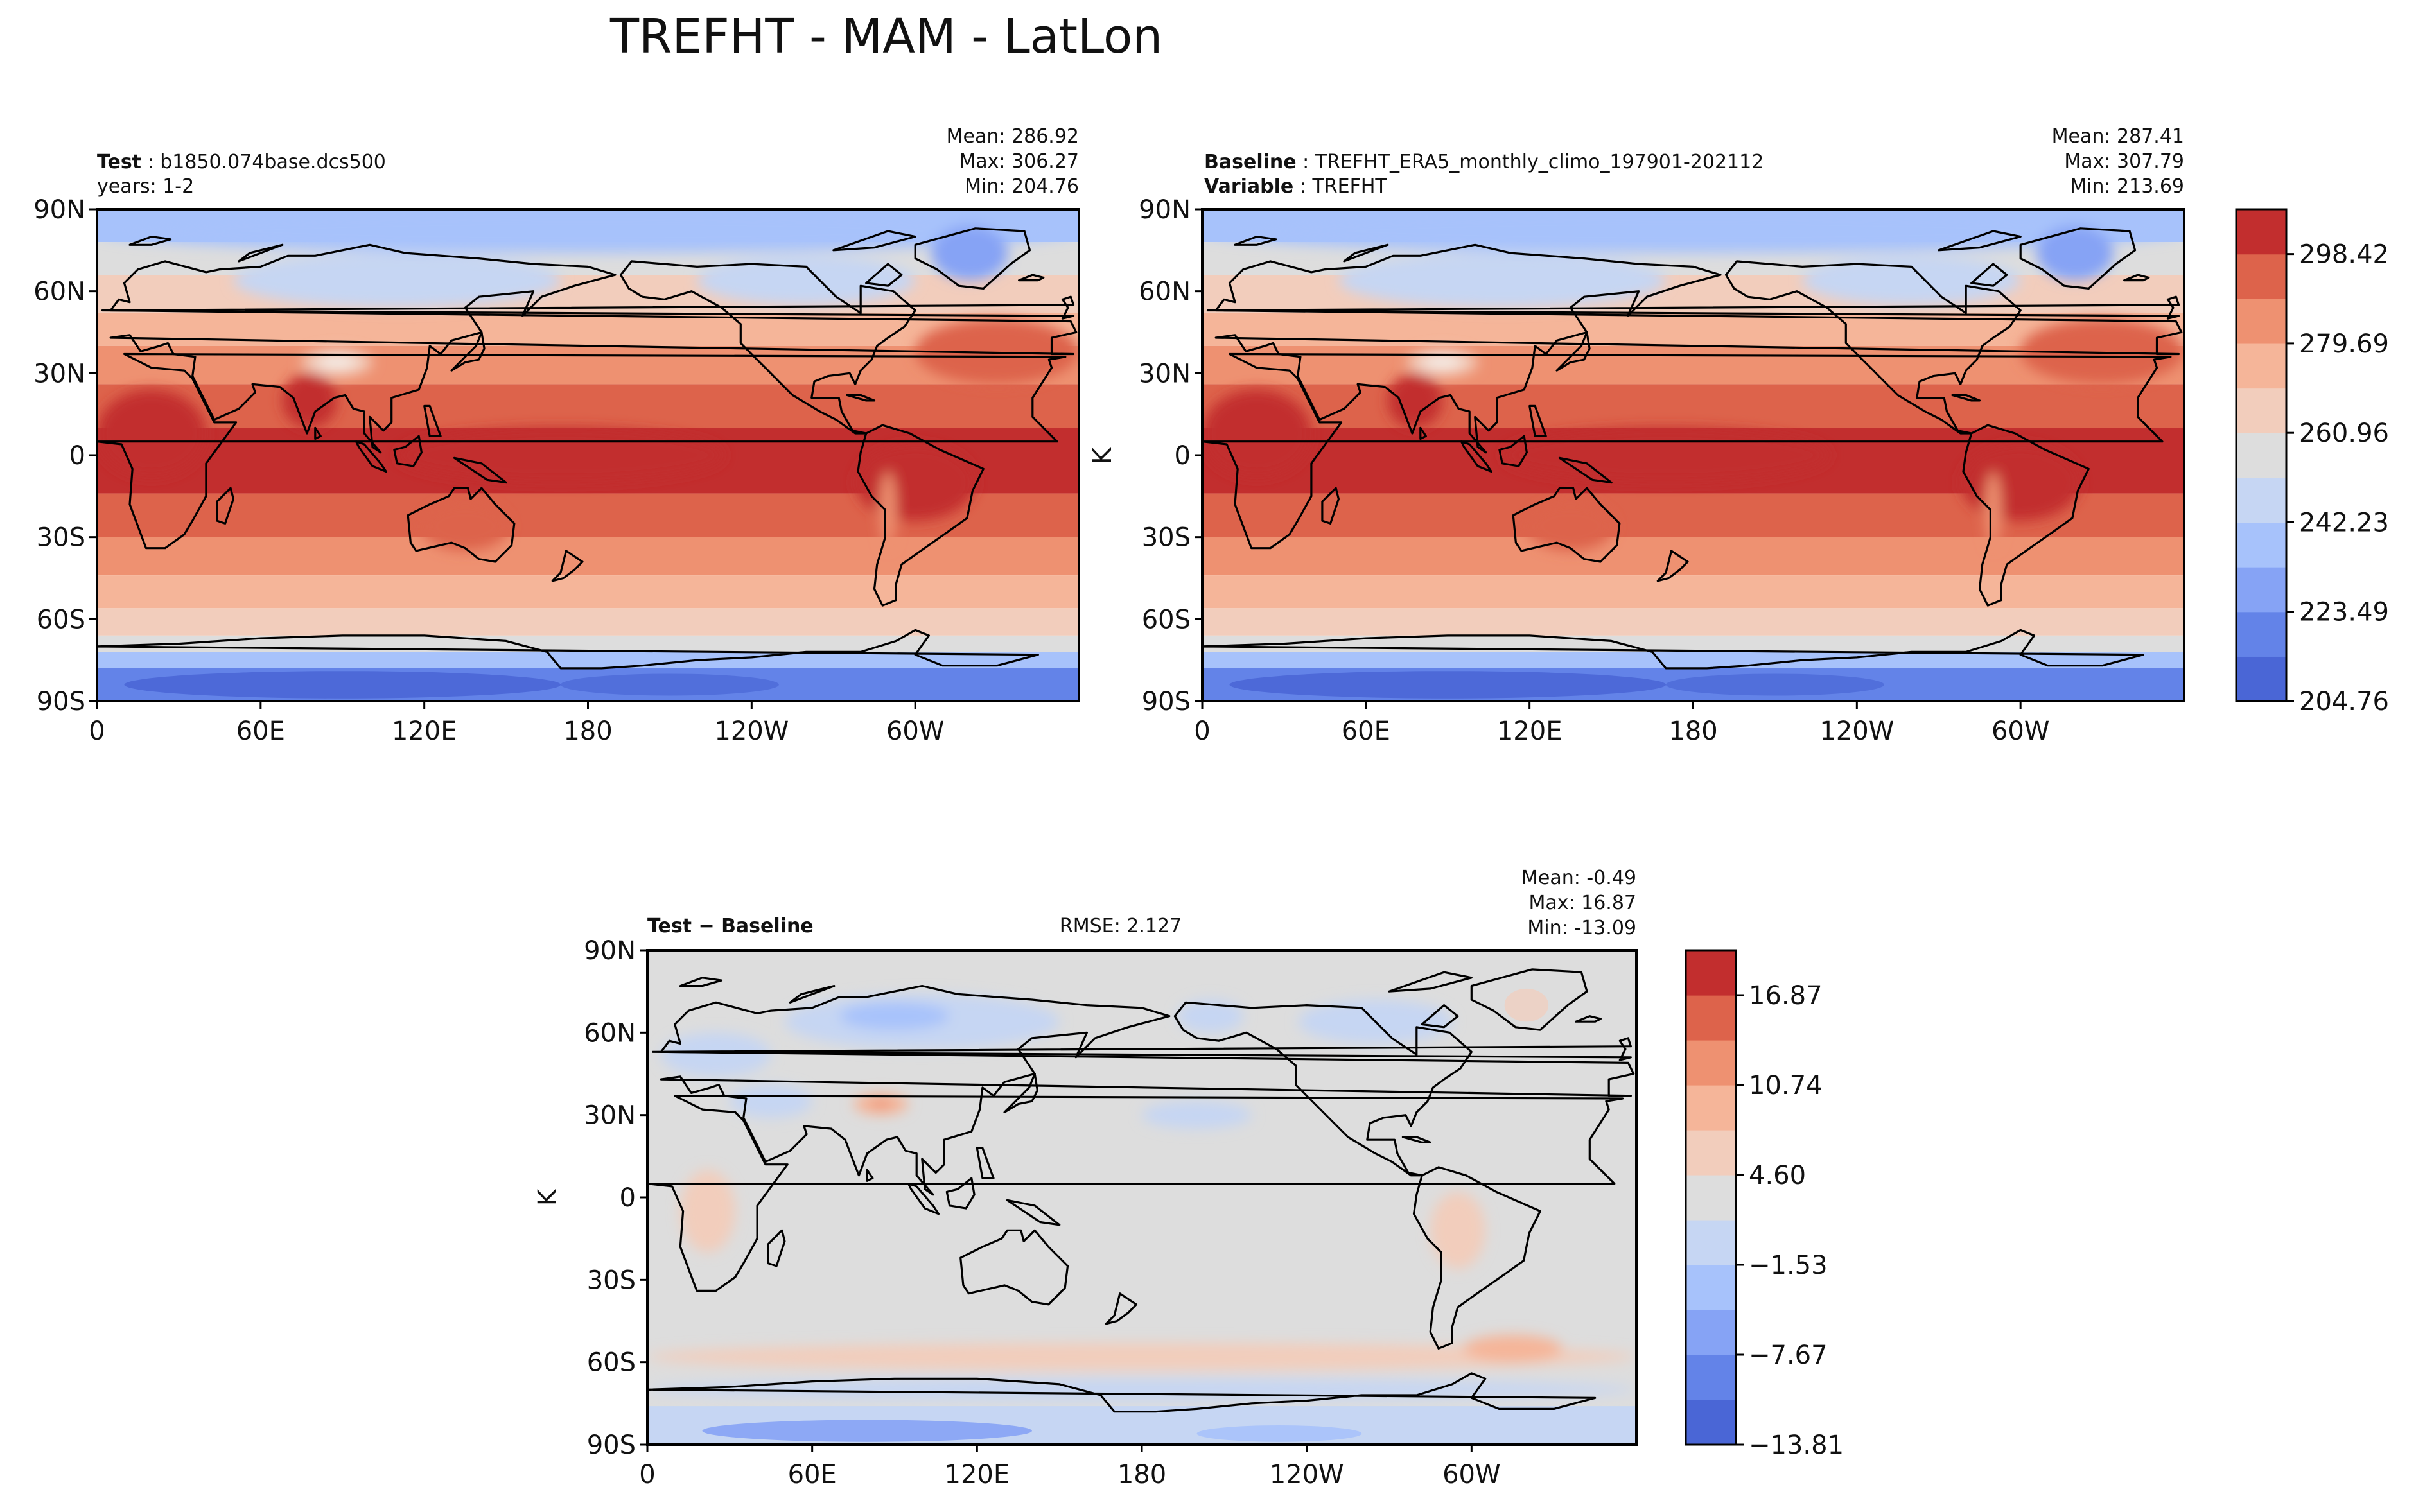  Describe the element at coordinates (867, 1431) in the screenshot. I see `antarctic-strong-cold` at that location.